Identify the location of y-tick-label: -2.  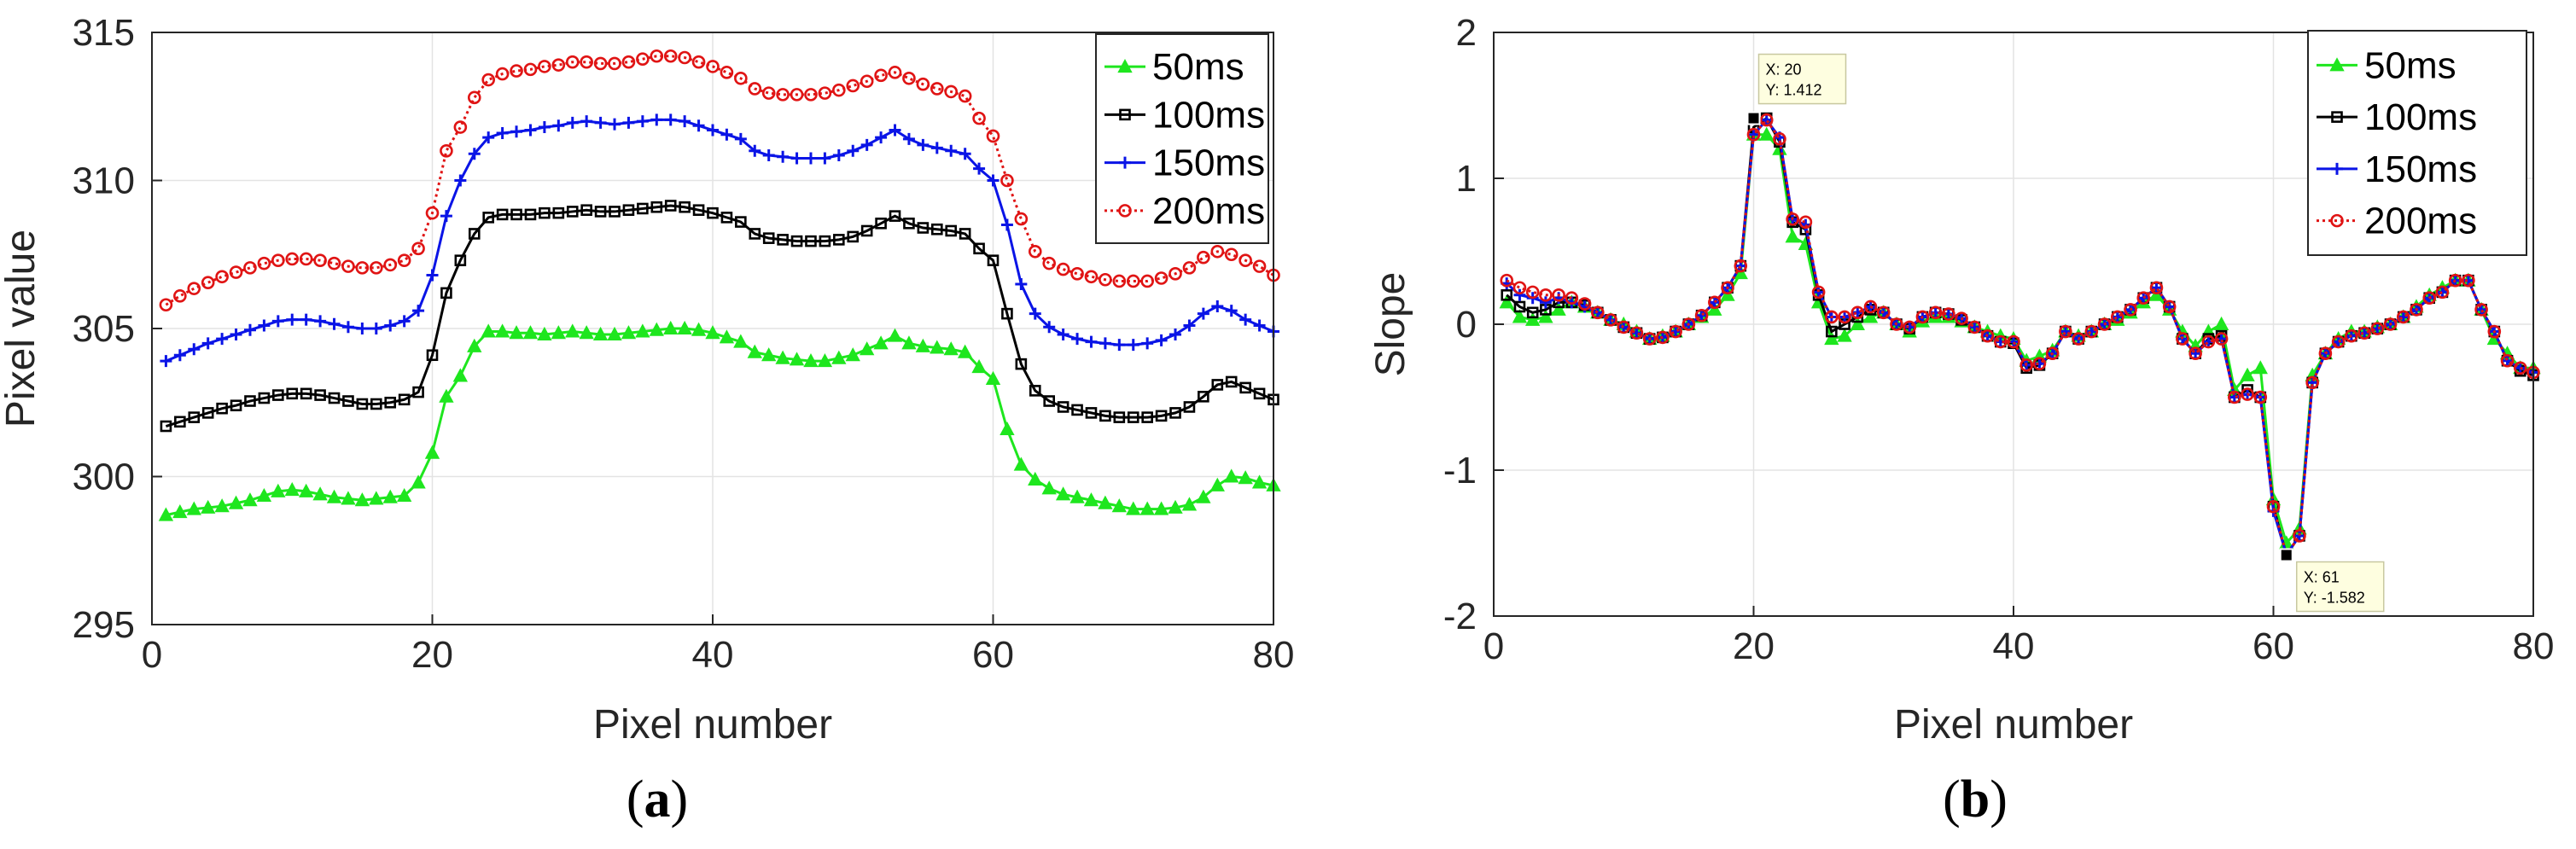
(1460, 616).